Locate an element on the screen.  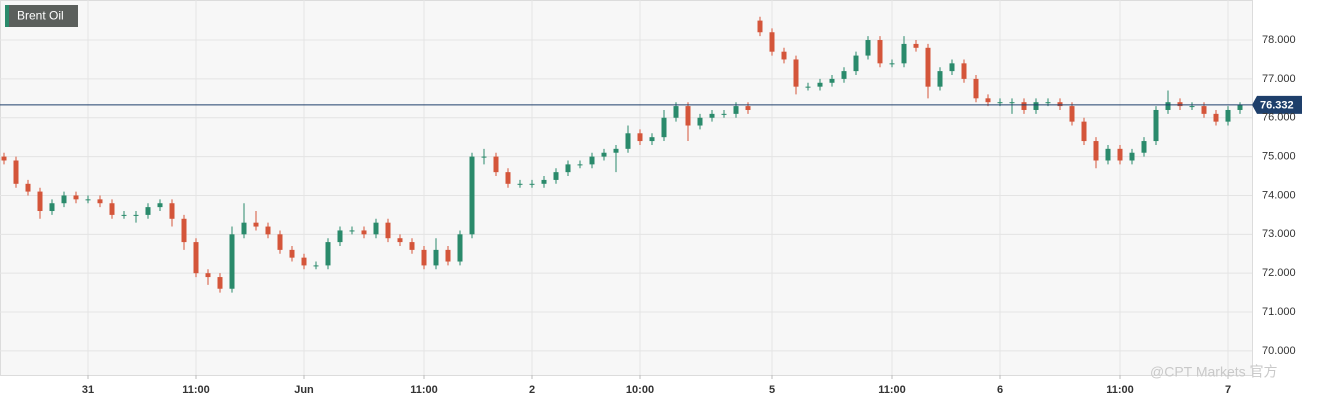
last-price-label: 76.332 is located at coordinates (1277, 105).